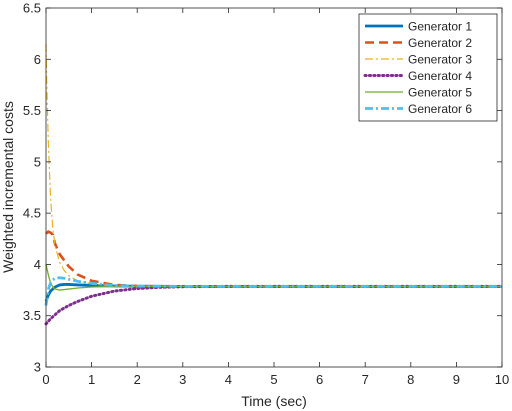 This screenshot has width=512, height=411. What do you see at coordinates (37, 161) in the screenshot?
I see `y-tick-label: 5` at bounding box center [37, 161].